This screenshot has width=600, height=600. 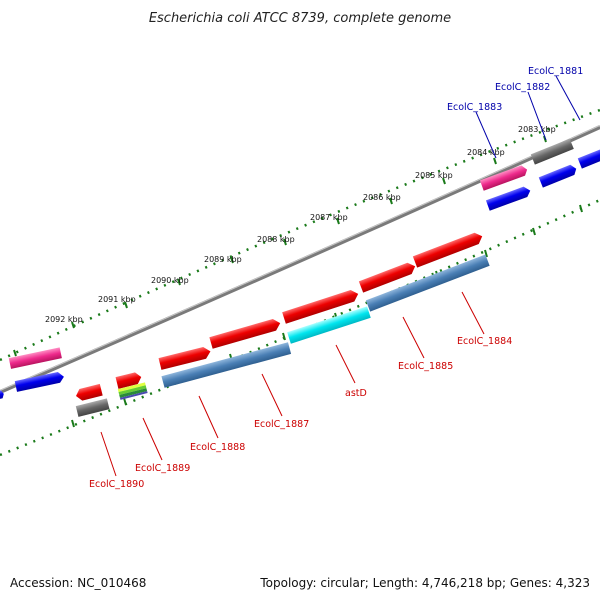 What do you see at coordinates (276, 239) in the screenshot?
I see `tick-label: 2088 kbp` at bounding box center [276, 239].